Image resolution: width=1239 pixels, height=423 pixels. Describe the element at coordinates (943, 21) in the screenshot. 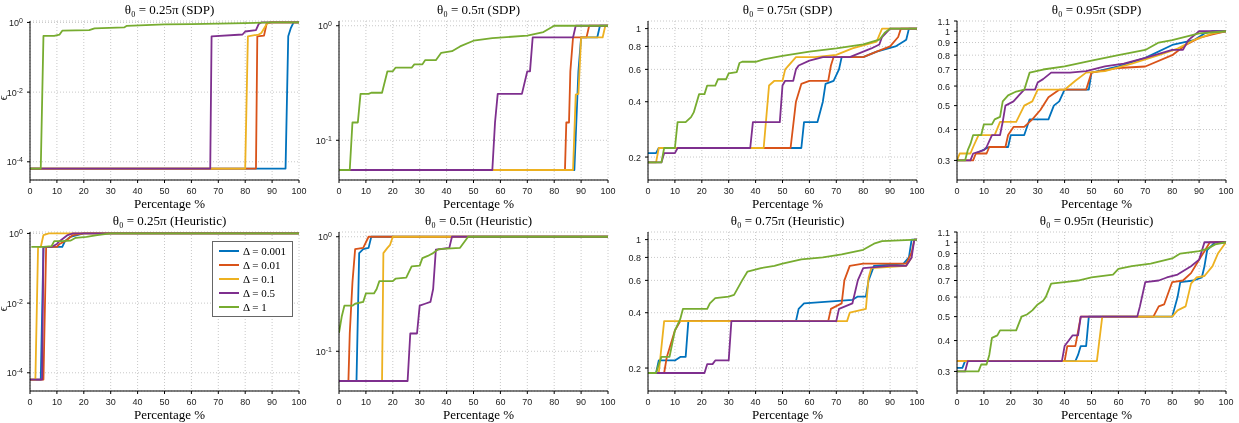

I see `y-tick-label: 1.1` at that location.